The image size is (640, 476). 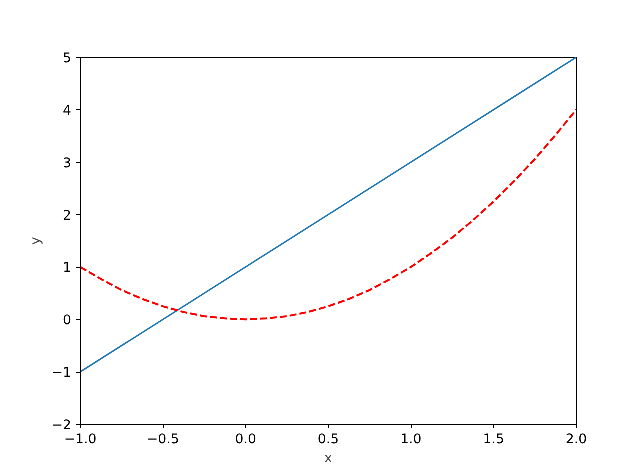 I want to click on x-tick-label: 0.0, so click(x=245, y=440).